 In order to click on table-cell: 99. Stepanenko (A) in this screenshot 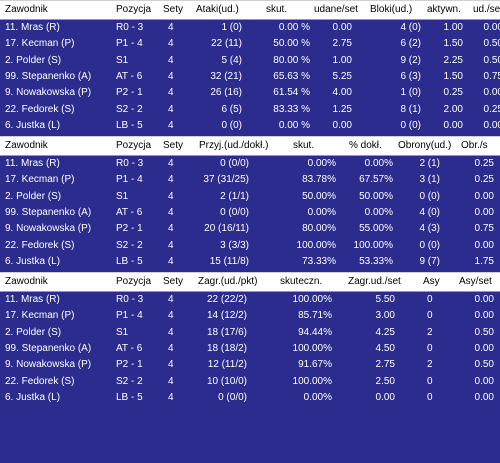, I will do `click(48, 212)`.